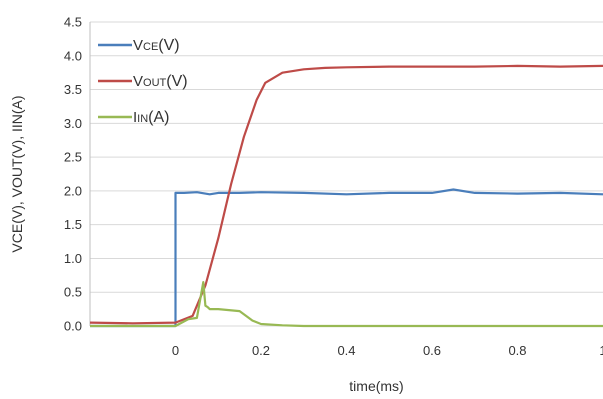  I want to click on x-tick-label: 0.2, so click(261, 350).